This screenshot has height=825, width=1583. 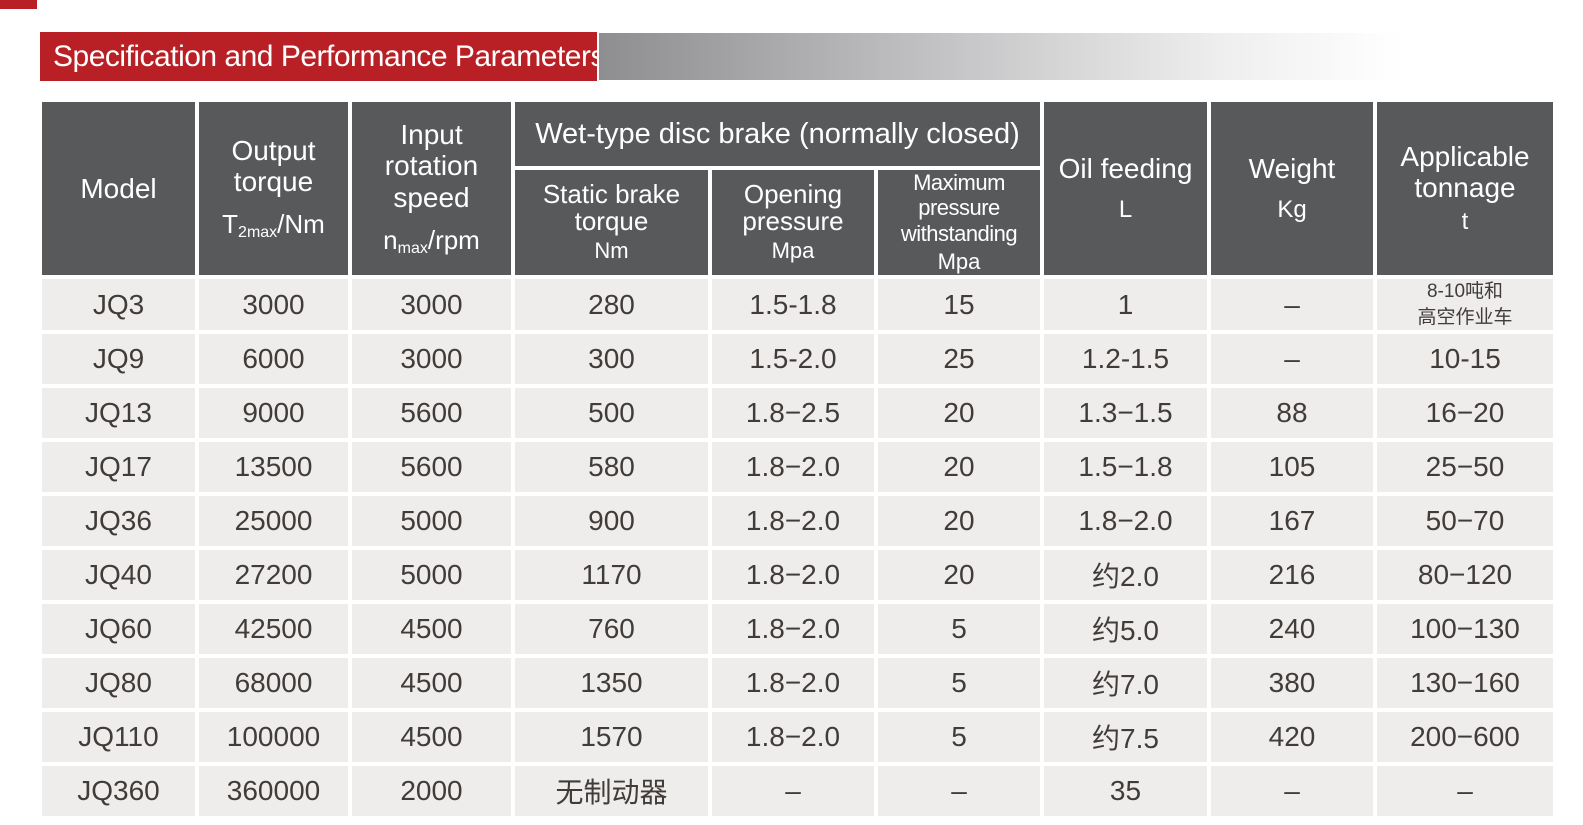 I want to click on header-label-weight: Weight, so click(x=1292, y=168).